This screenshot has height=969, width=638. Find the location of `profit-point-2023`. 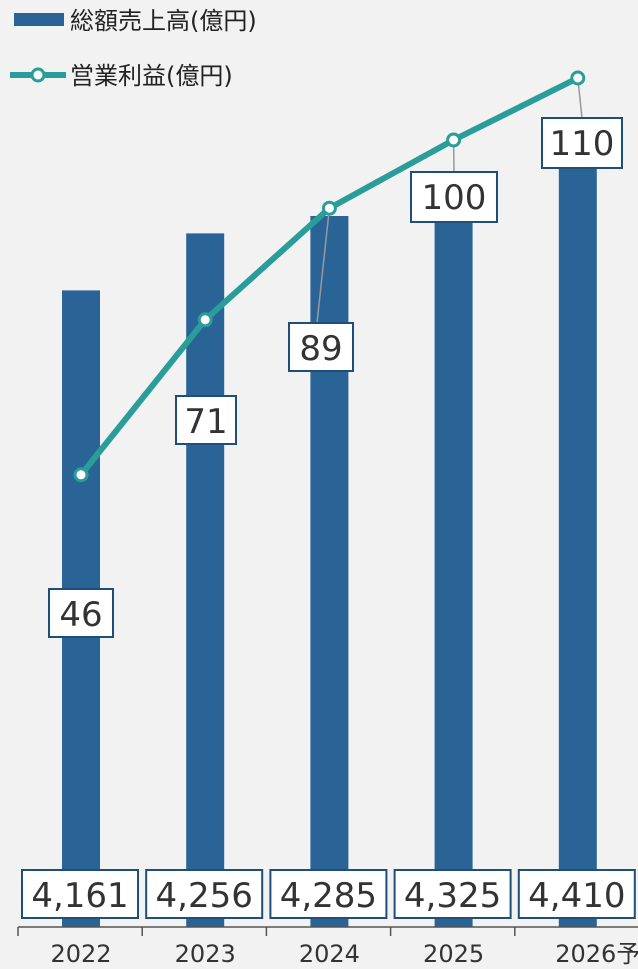

profit-point-2023 is located at coordinates (205, 320).